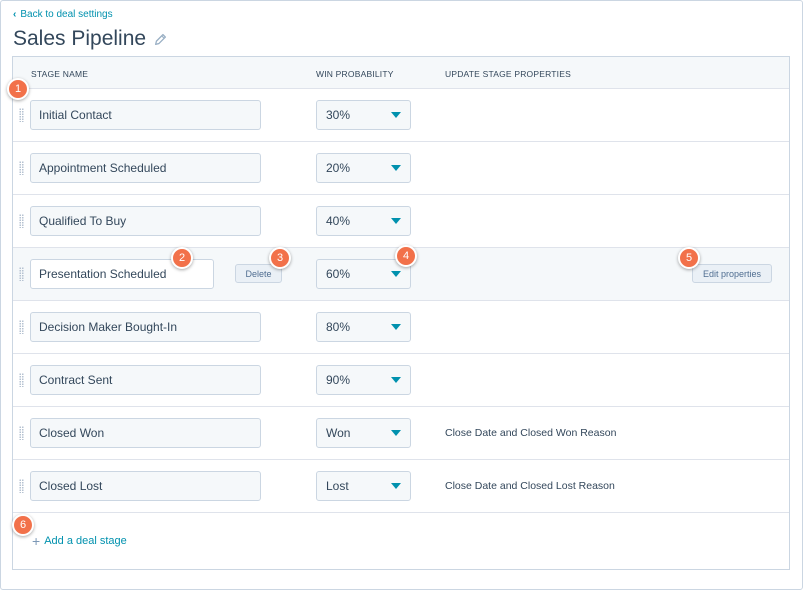 This screenshot has height=590, width=803. Describe the element at coordinates (145, 221) in the screenshot. I see `stage-name-input: Qualified To Buy` at that location.